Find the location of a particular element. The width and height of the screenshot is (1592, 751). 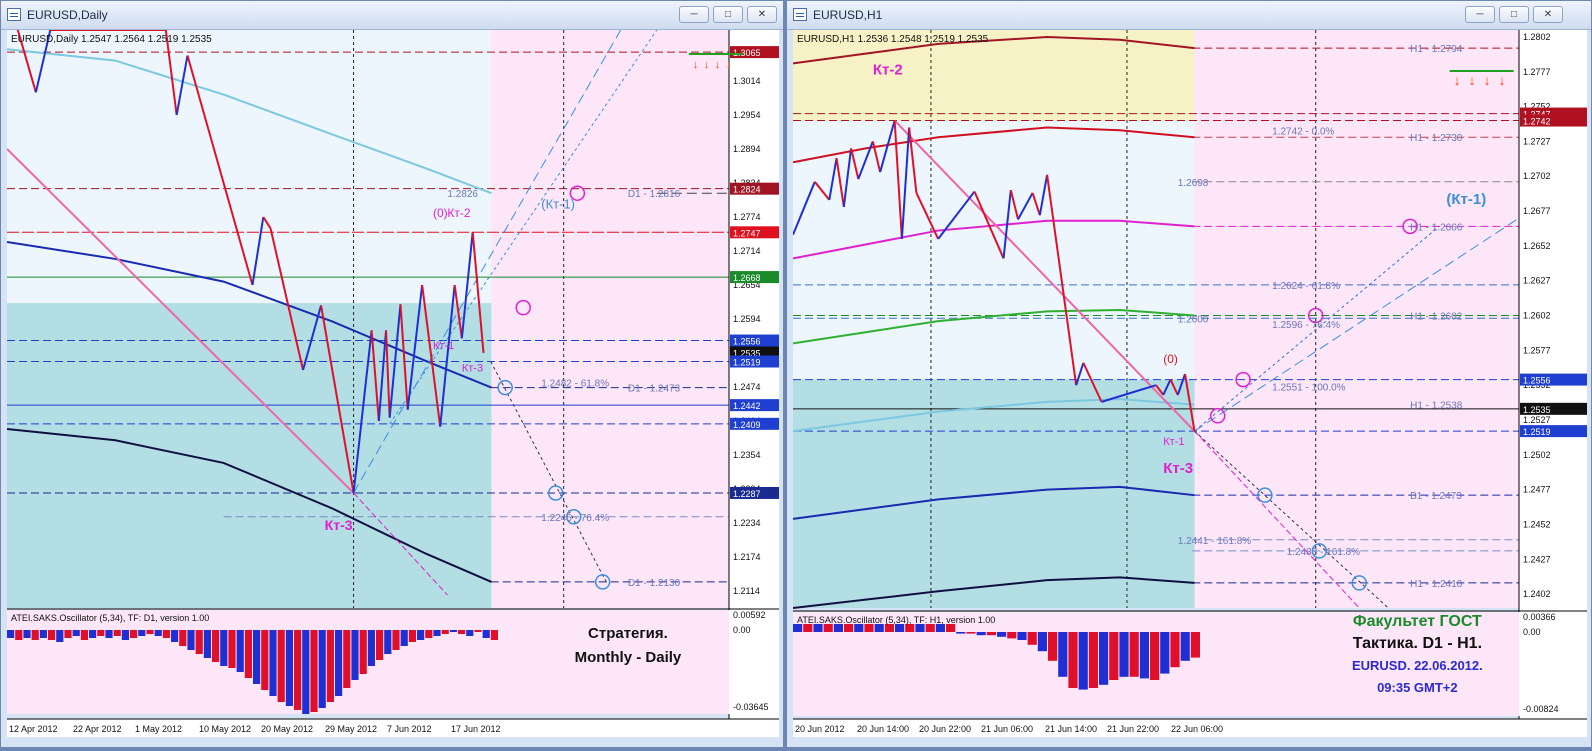

oscillator-axis-label: 0.00366 is located at coordinates (1539, 617).